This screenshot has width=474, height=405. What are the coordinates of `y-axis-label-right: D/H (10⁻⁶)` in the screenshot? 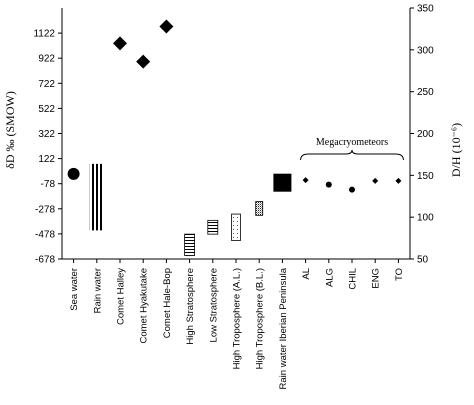 It's located at (456, 150).